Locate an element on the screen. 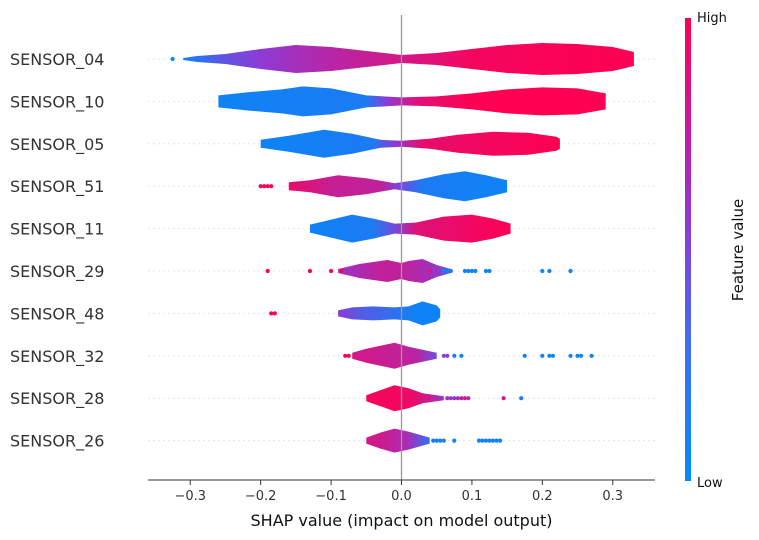 The image size is (759, 540). colorbar-high-label: High is located at coordinates (712, 18).